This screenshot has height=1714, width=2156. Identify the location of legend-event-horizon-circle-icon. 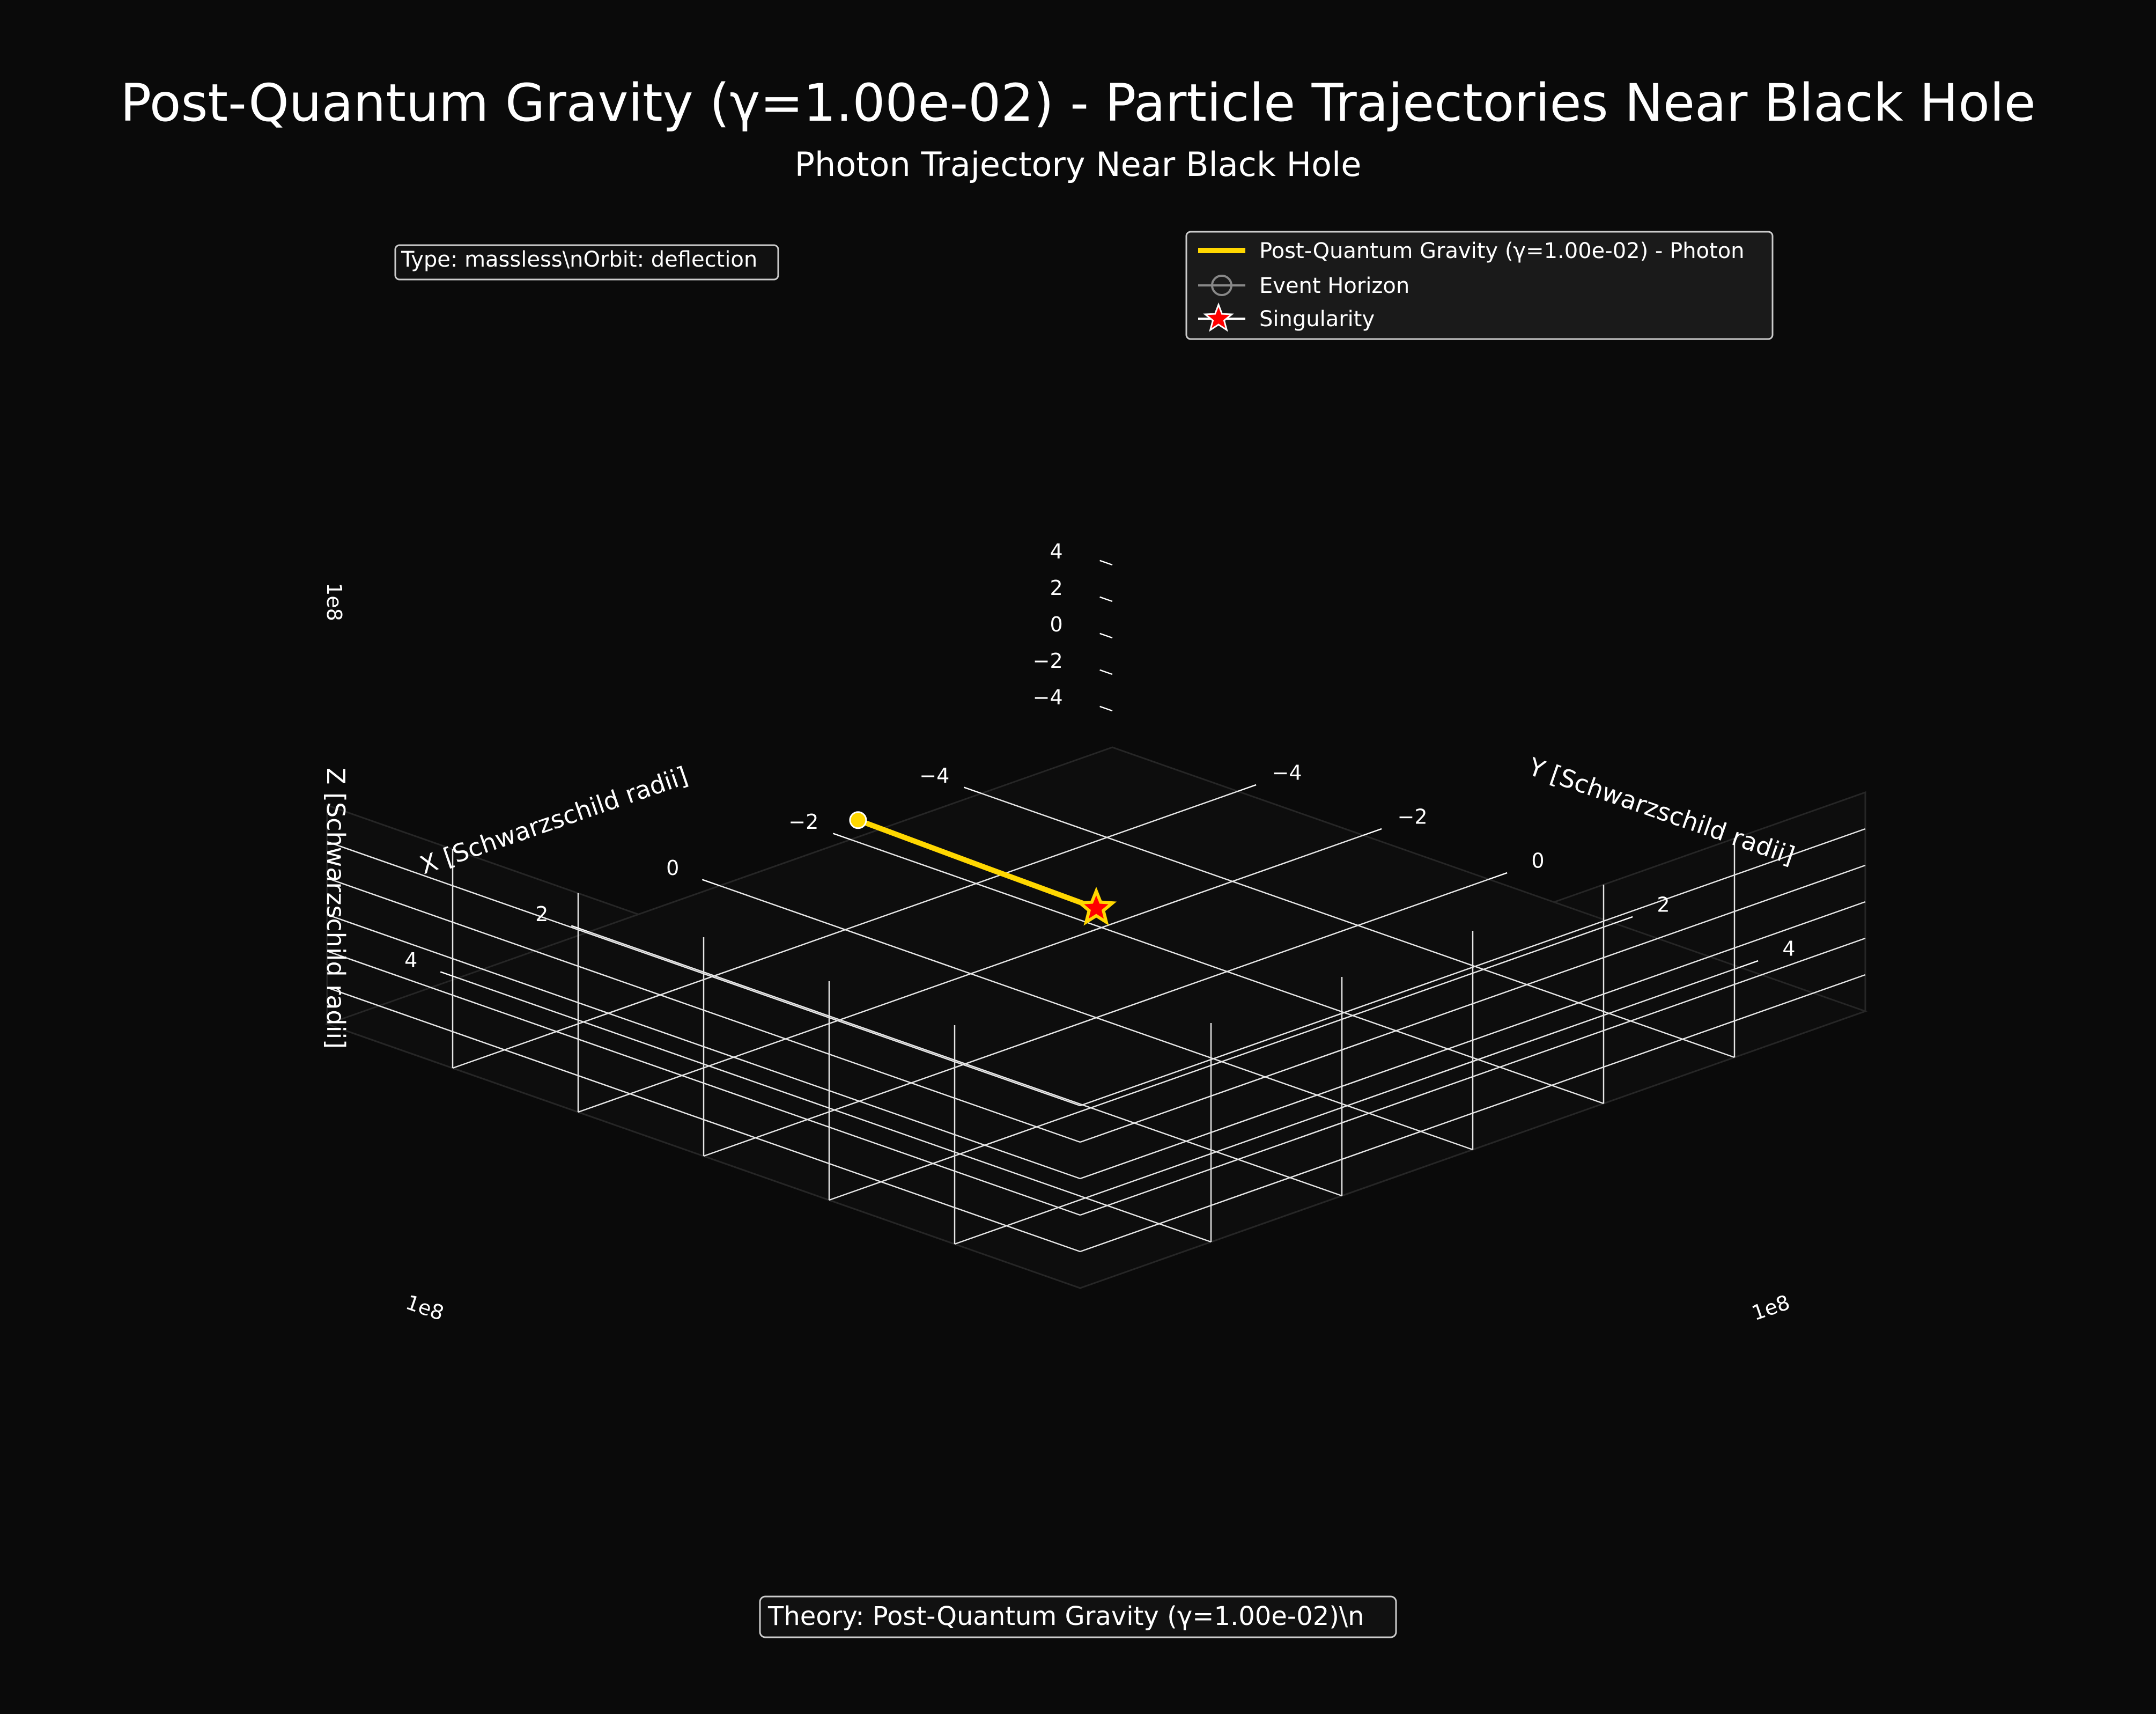
(1221, 285).